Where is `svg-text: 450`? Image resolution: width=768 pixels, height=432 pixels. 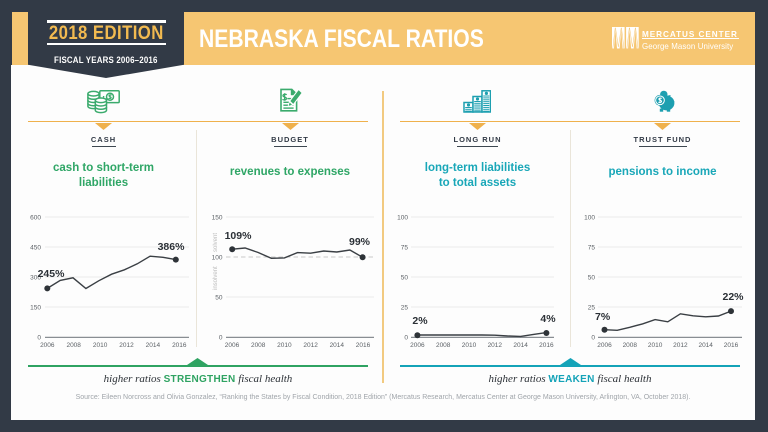
svg-text: 450 is located at coordinates (35, 248).